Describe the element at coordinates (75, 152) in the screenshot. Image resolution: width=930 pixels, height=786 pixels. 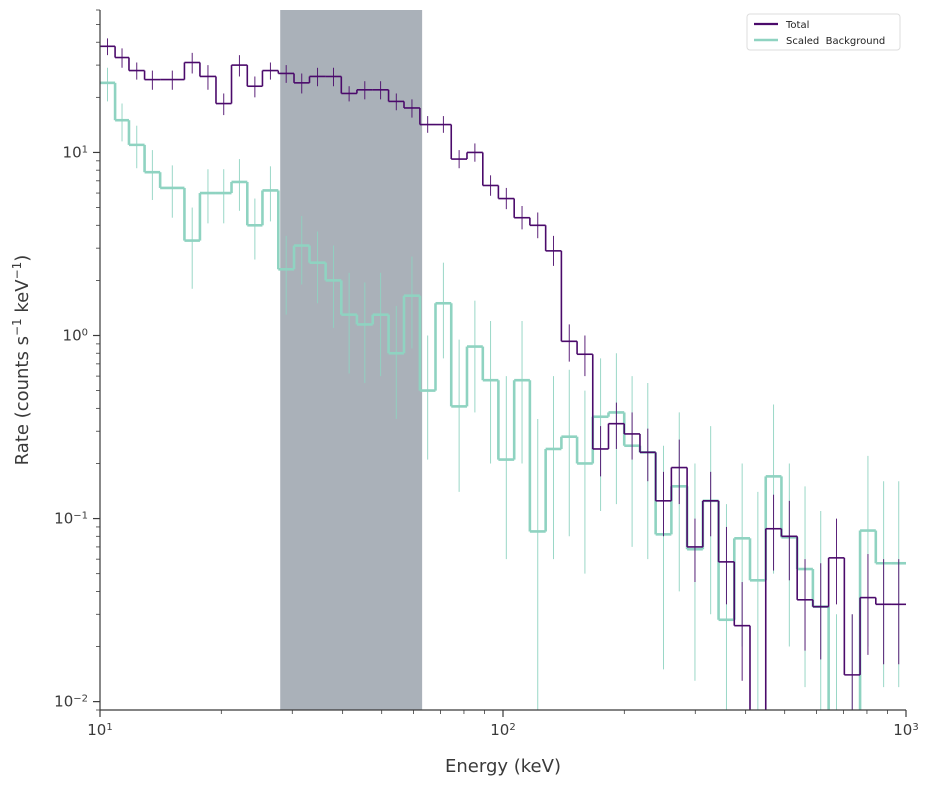
I see `y-tick-label: 10¹` at that location.